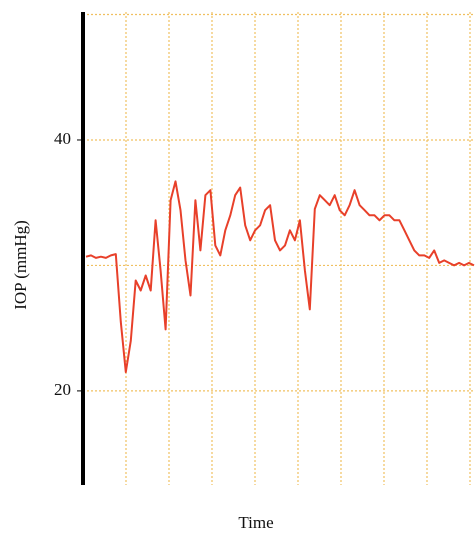 This screenshot has height=543, width=475. I want to click on x-axis-label: Time, so click(255, 522).